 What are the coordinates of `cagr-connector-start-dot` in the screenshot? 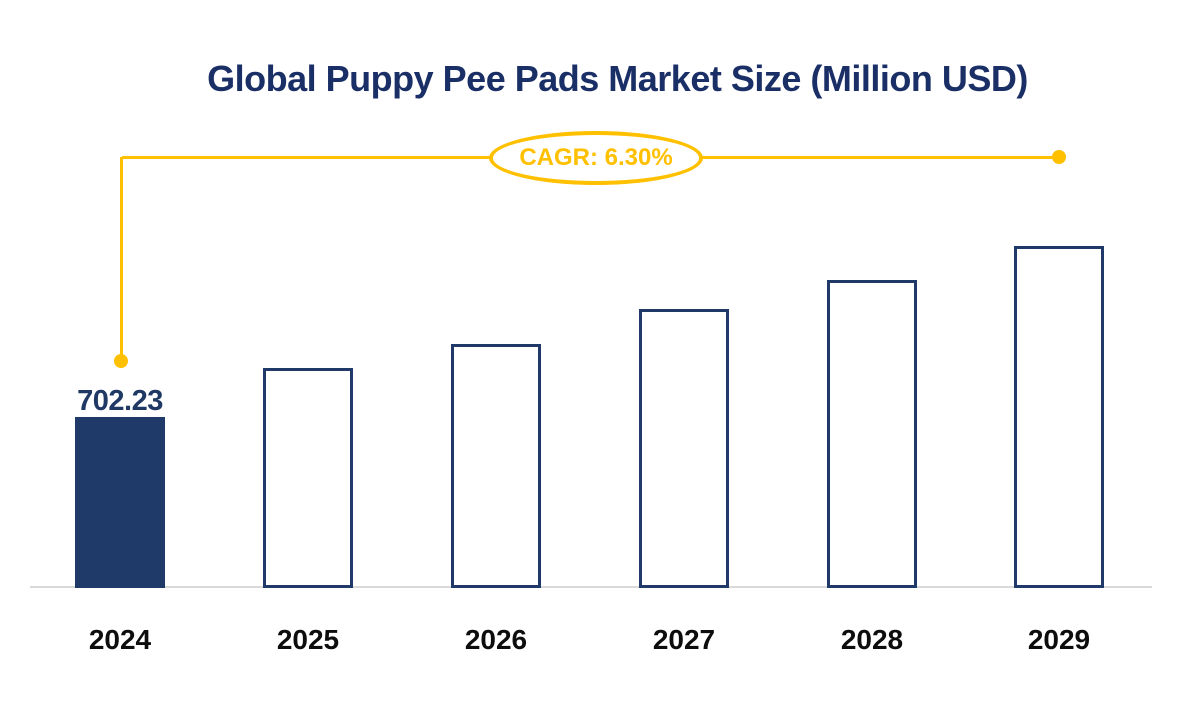 It's located at (121, 361).